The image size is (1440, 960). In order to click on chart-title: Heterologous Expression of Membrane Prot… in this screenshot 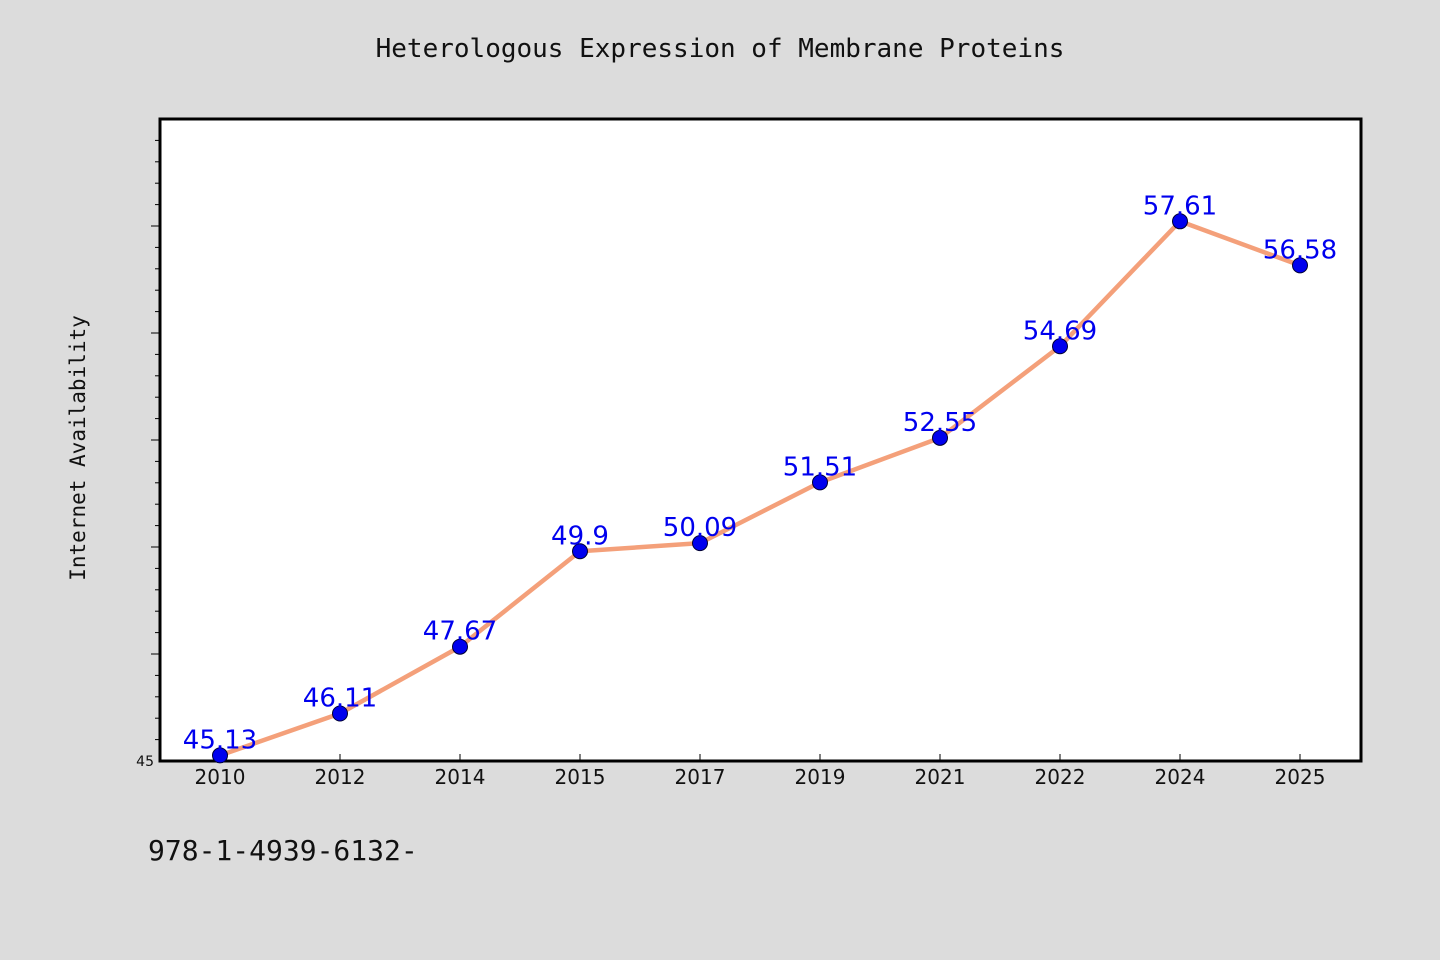, I will do `click(720, 49)`.